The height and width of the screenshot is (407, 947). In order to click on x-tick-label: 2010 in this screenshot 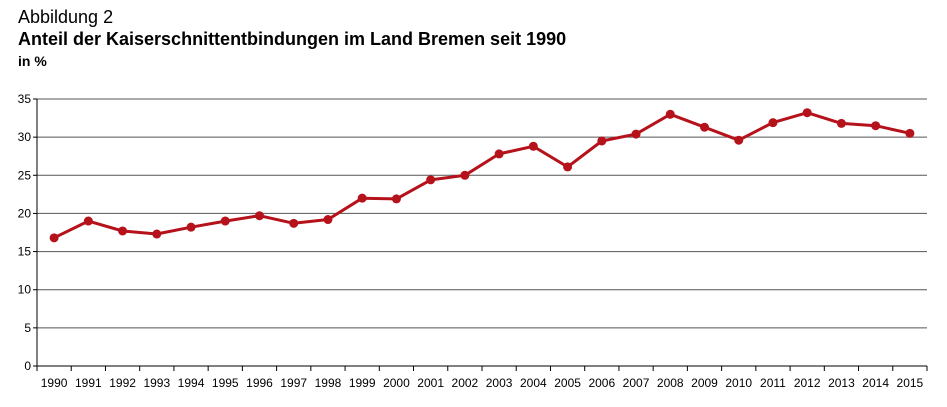, I will do `click(738, 383)`.